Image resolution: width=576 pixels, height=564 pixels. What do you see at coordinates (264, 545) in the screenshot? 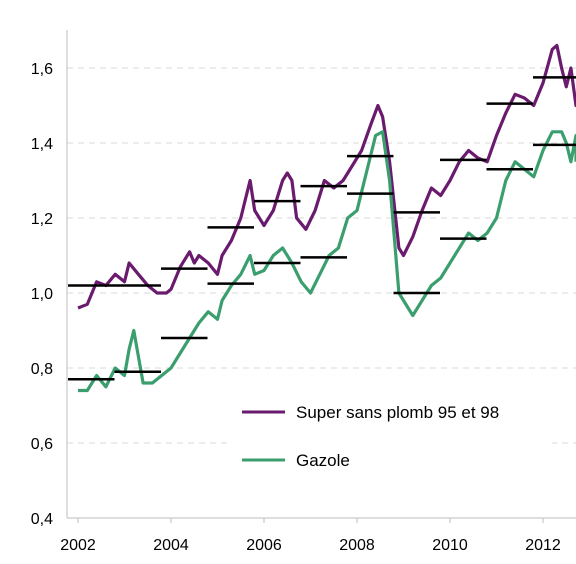
I see `x-tick-label: 2006` at bounding box center [264, 545].